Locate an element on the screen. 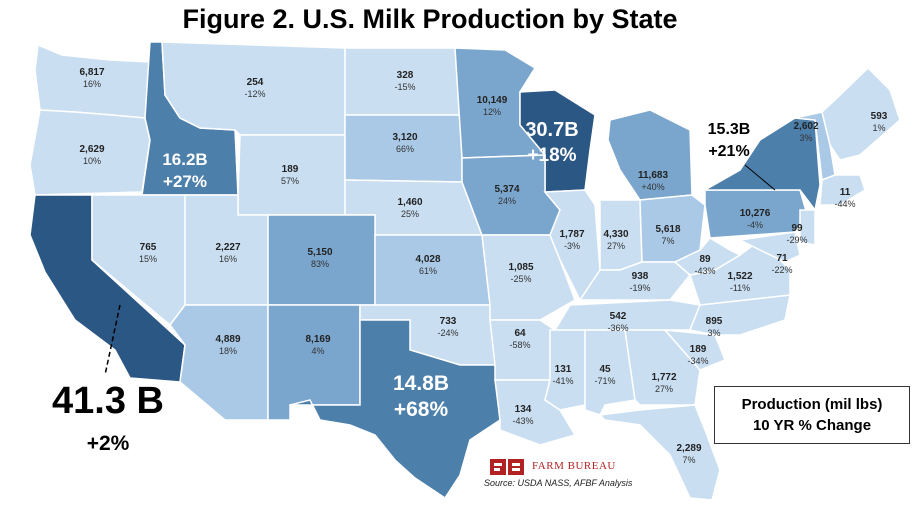  label-value-co: 5,150 is located at coordinates (319, 252).